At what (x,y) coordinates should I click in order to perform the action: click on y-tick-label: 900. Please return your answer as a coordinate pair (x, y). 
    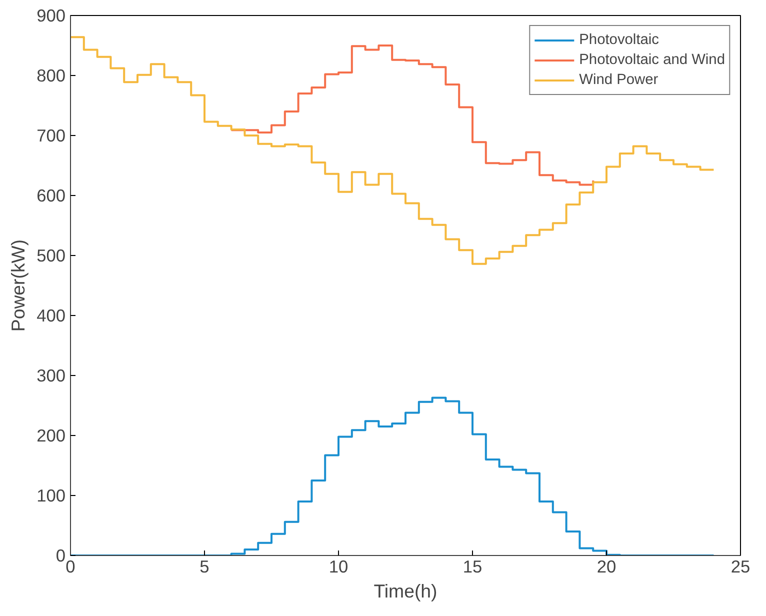
    Looking at the image, I should click on (51, 16).